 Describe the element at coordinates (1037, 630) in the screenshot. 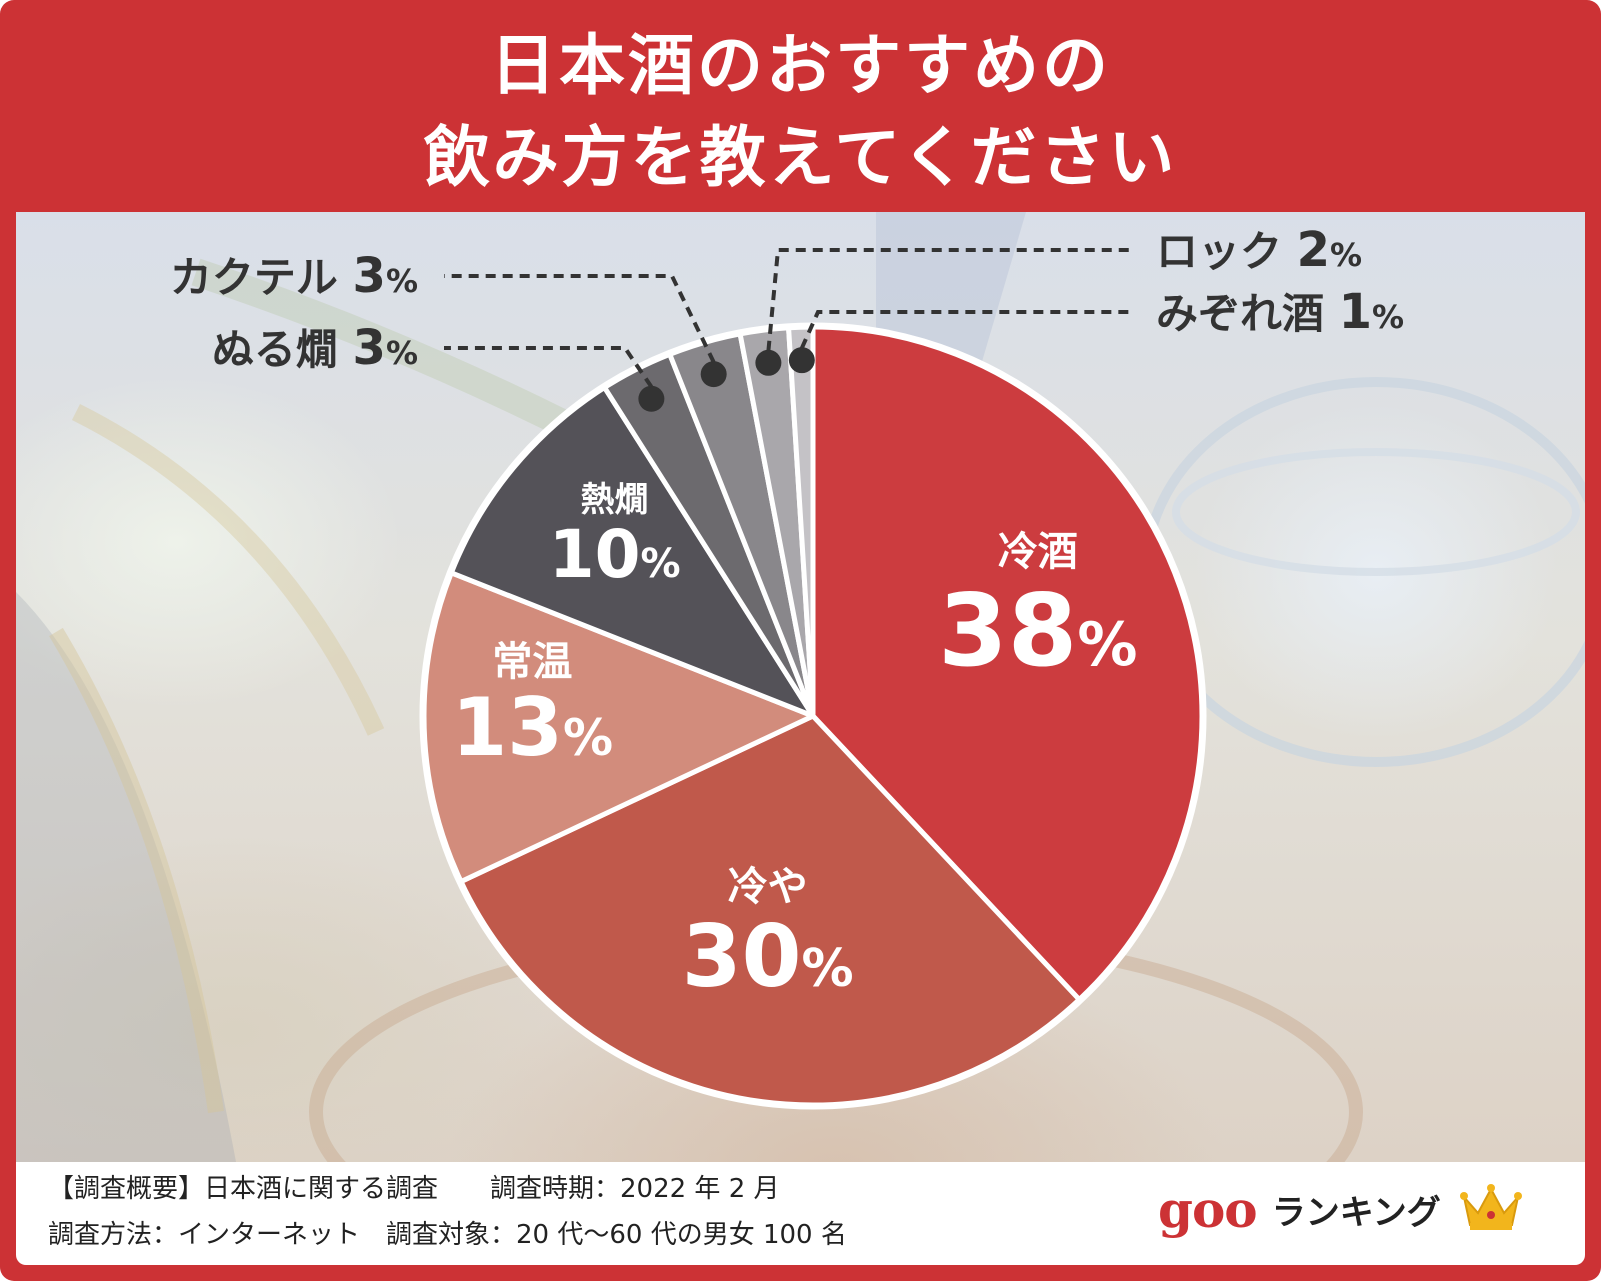

I see `slice-label-value-0: 38%` at that location.